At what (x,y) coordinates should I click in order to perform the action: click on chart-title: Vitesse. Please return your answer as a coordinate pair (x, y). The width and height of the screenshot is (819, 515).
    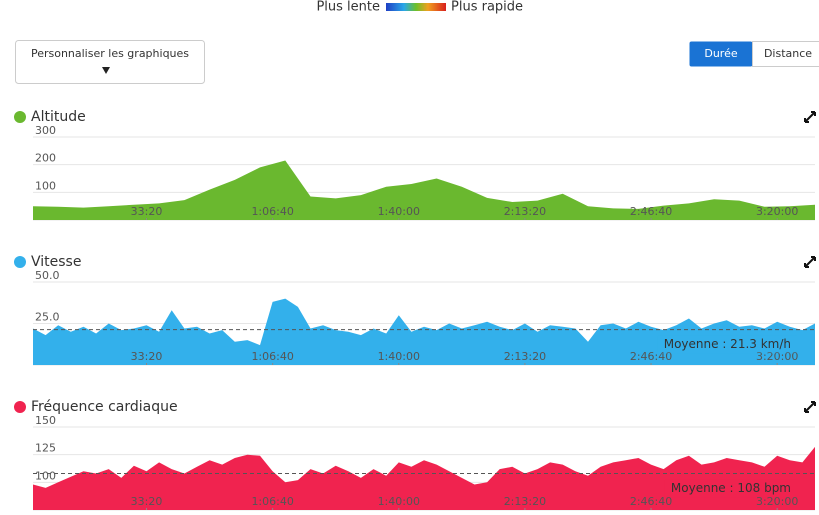
    Looking at the image, I should click on (56, 262).